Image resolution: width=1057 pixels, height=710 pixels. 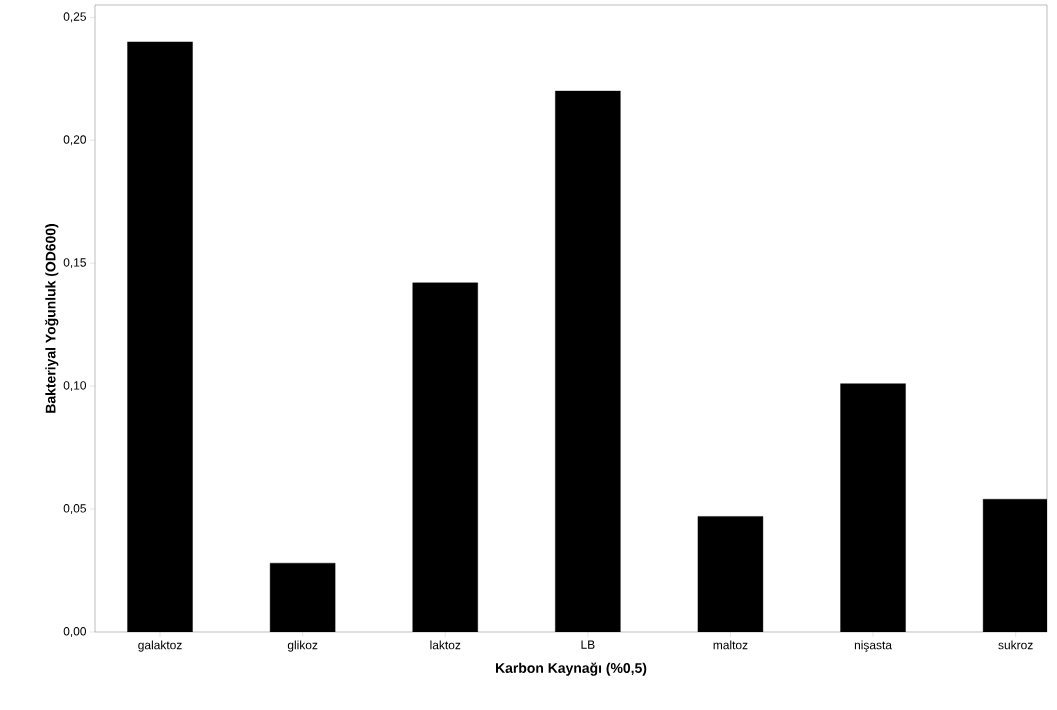 What do you see at coordinates (75, 140) in the screenshot?
I see `y-tick-label: 0,20` at bounding box center [75, 140].